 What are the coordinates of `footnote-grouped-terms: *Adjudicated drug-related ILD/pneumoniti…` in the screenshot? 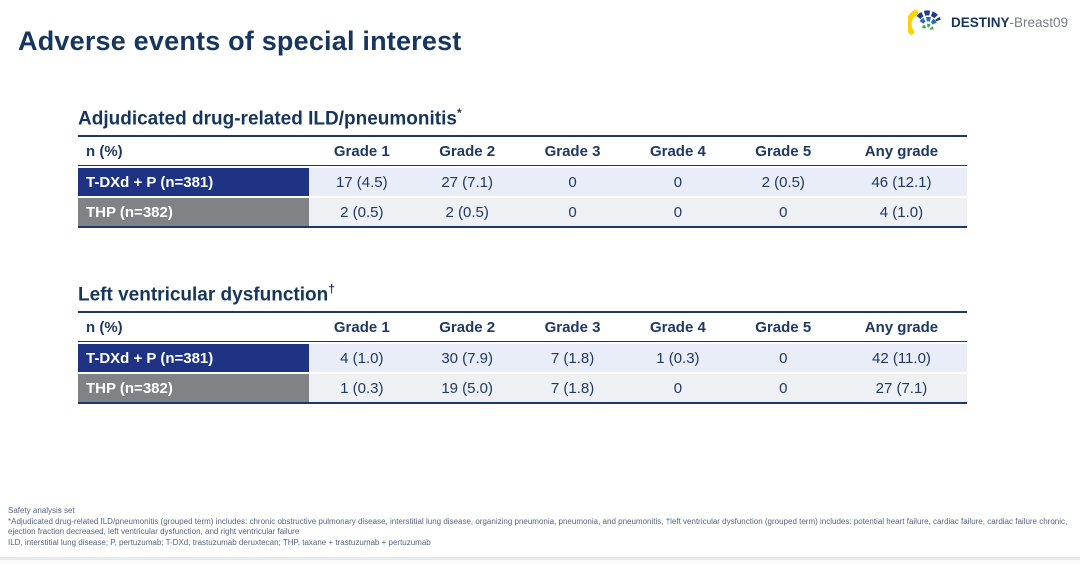 It's located at (538, 526).